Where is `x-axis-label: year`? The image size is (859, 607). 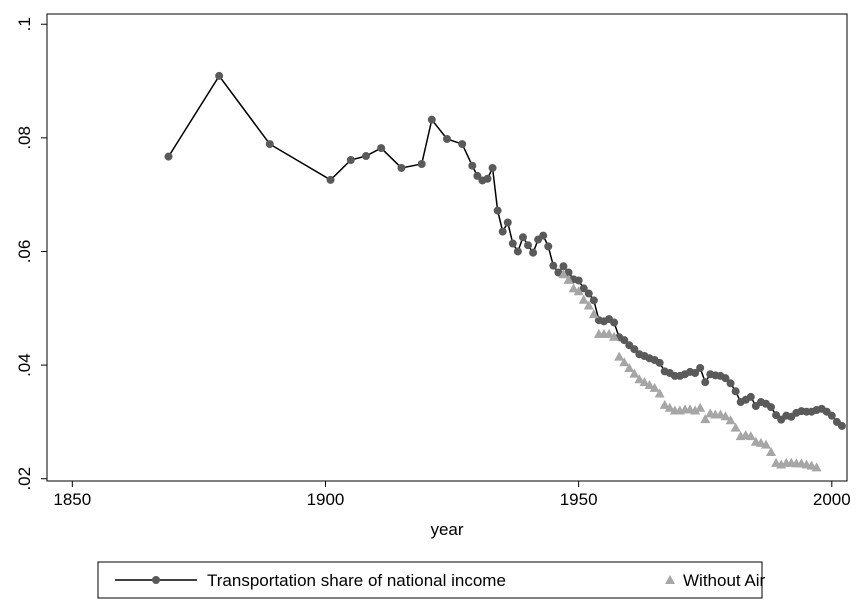 x-axis-label: year is located at coordinates (446, 529).